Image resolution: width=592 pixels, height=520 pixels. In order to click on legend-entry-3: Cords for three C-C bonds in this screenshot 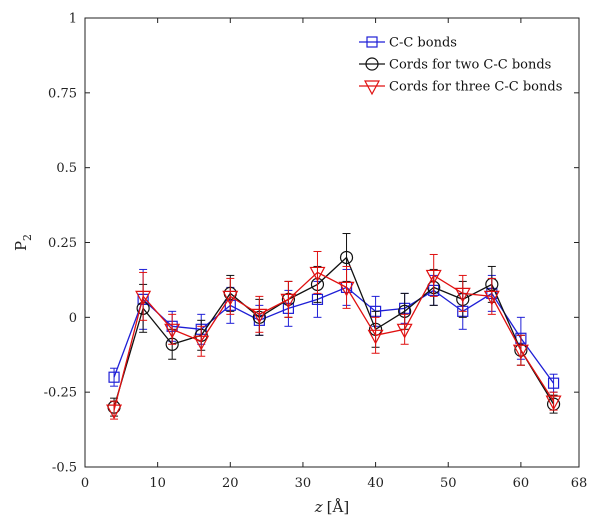, I will do `click(460, 88)`.